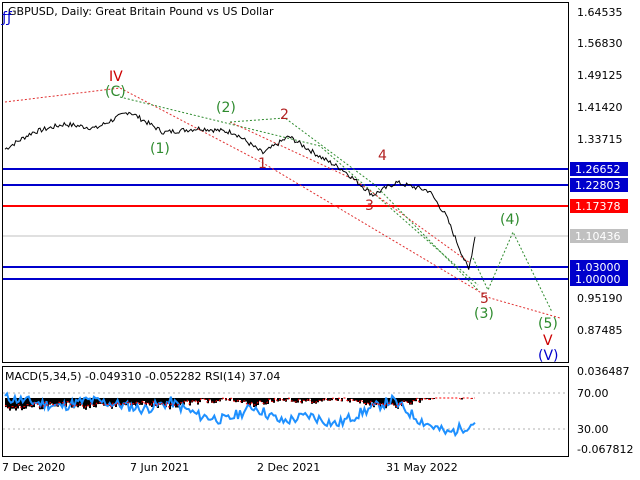  What do you see at coordinates (603, 371) in the screenshot?
I see `ind-tick-1: 0.036487` at bounding box center [603, 371].